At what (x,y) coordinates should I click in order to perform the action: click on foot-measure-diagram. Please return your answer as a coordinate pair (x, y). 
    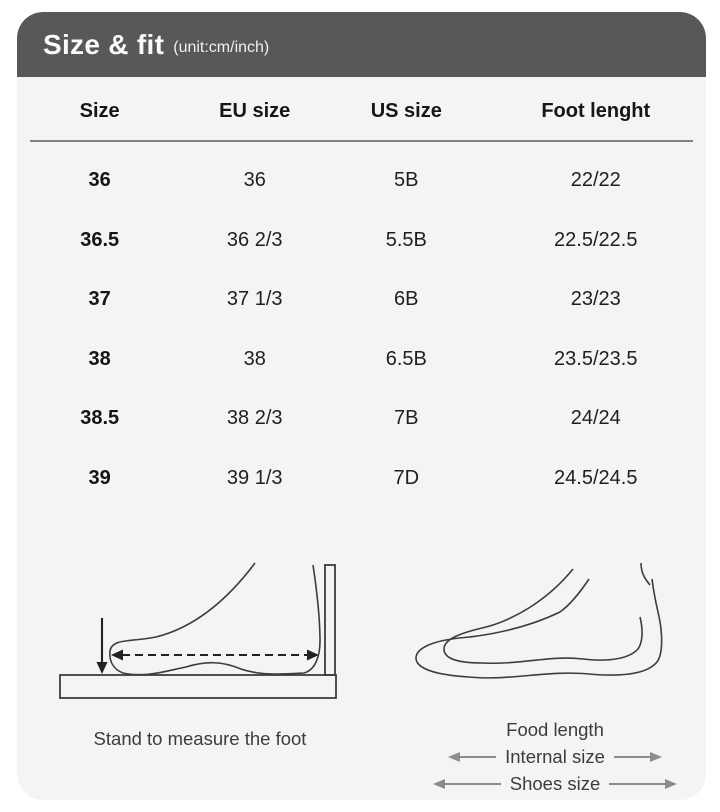
    Looking at the image, I should click on (198, 630).